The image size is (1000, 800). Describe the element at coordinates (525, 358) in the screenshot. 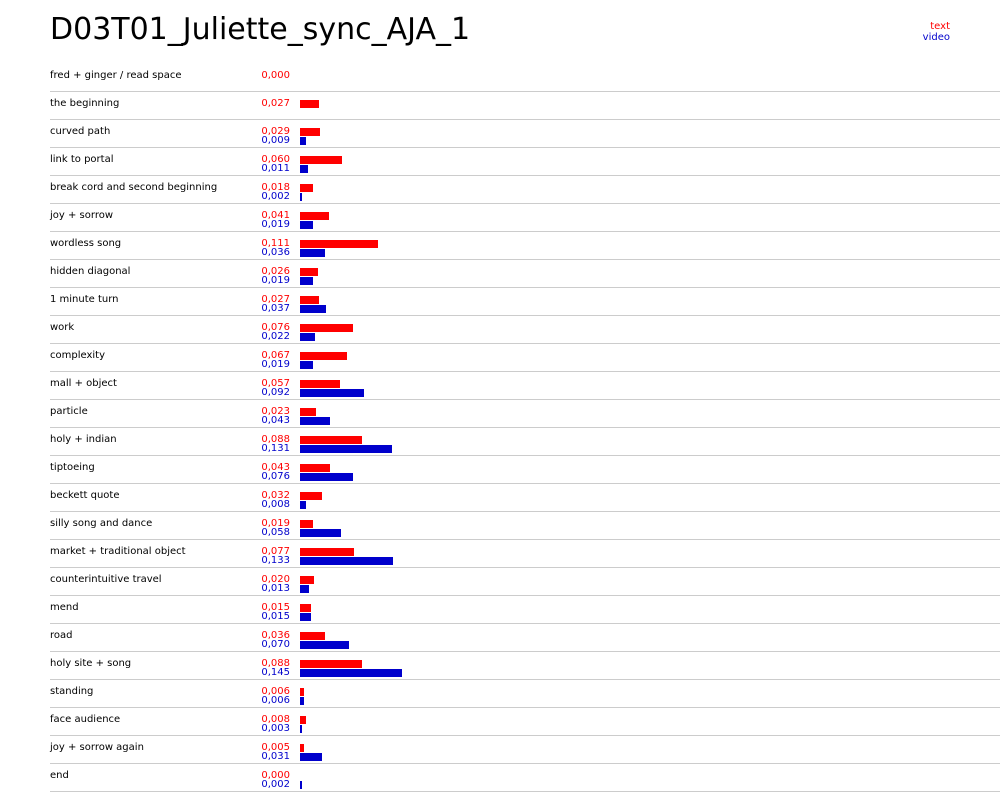

I see `chart-row: complexity 0,067 0,019` at that location.